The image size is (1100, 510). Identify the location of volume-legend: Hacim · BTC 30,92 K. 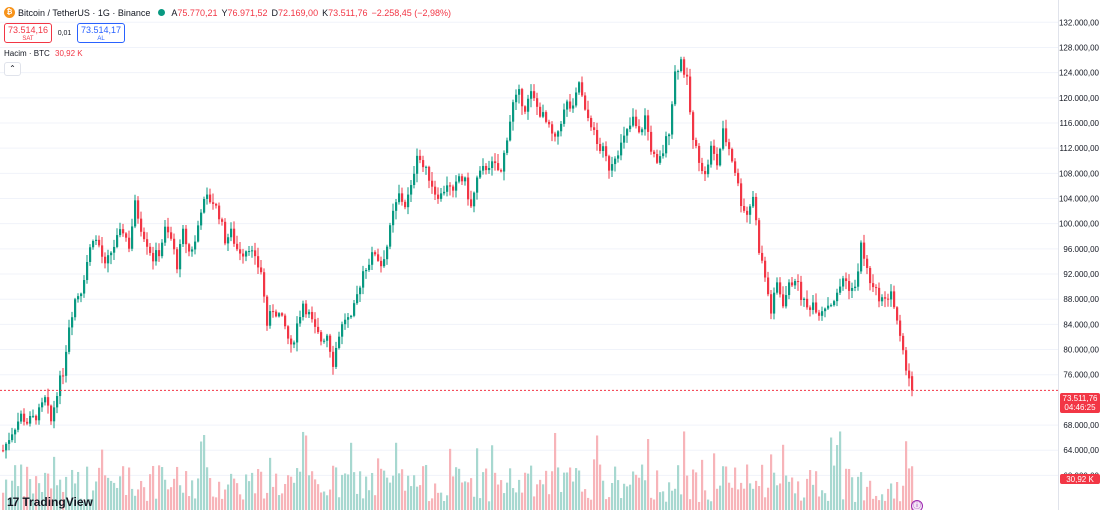
(43, 53).